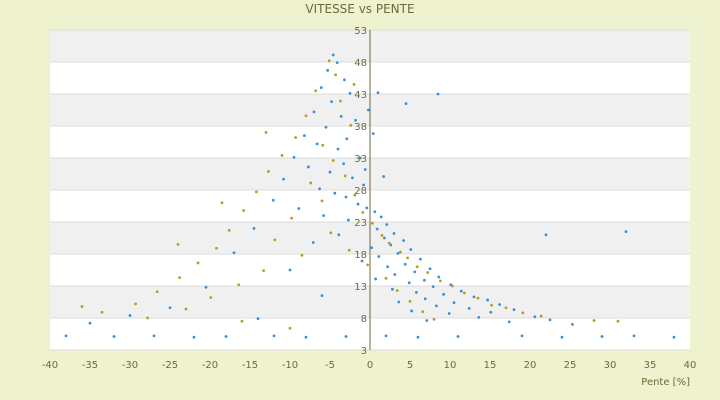 The image size is (720, 400). Describe the element at coordinates (360, 31) in the screenshot. I see `y-tick-label: 53` at that location.